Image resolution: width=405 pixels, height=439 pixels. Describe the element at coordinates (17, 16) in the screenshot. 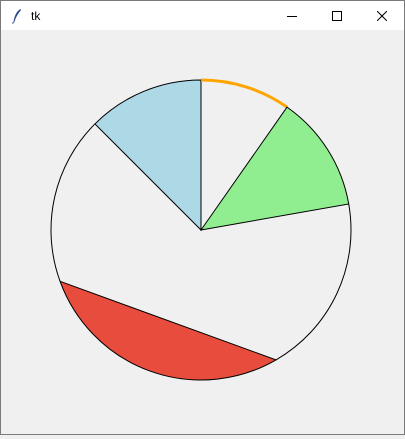

I see `feather-icon` at that location.